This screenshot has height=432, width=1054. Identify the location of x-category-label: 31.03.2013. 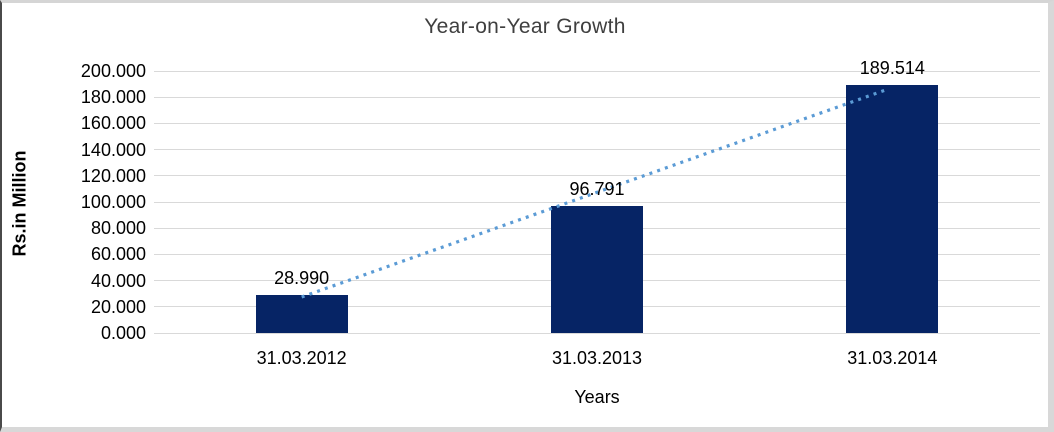
(597, 358).